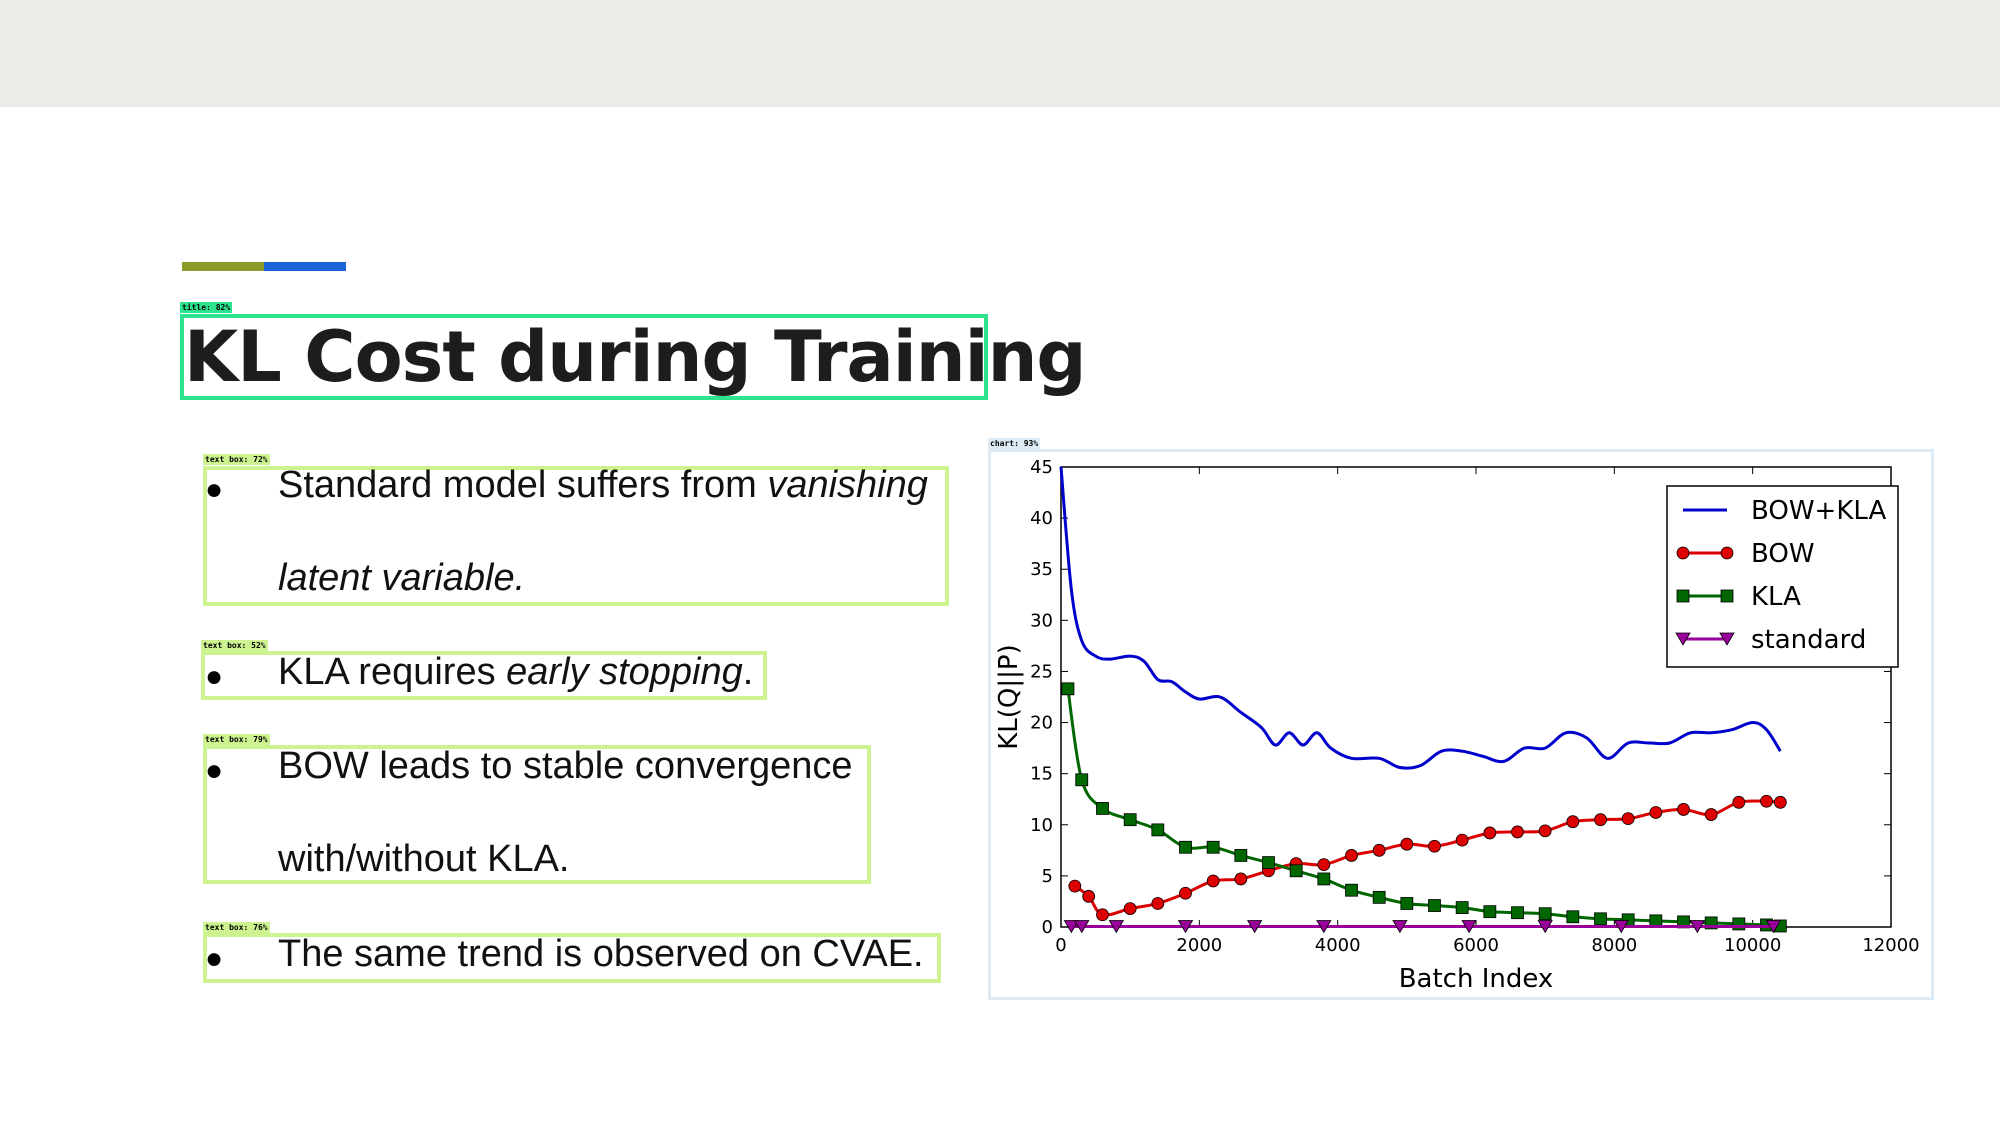 This screenshot has width=2000, height=1125. What do you see at coordinates (236, 927) in the screenshot?
I see `text-detection-tag-4: text box: 76%` at bounding box center [236, 927].